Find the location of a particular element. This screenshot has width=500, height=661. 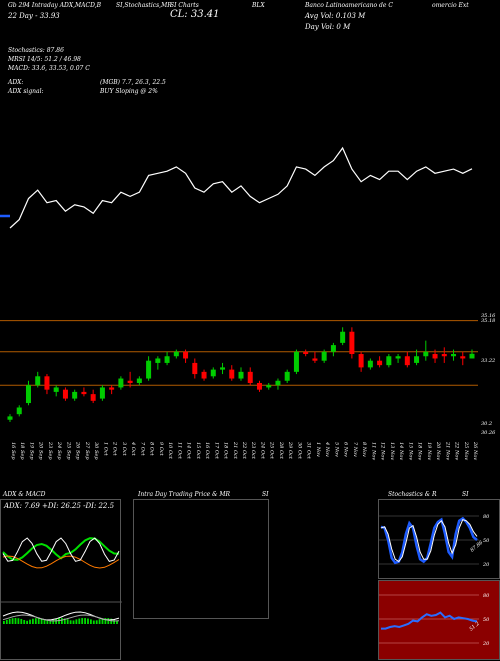

price-axis-label: 35.18 is located at coordinates (488, 321).